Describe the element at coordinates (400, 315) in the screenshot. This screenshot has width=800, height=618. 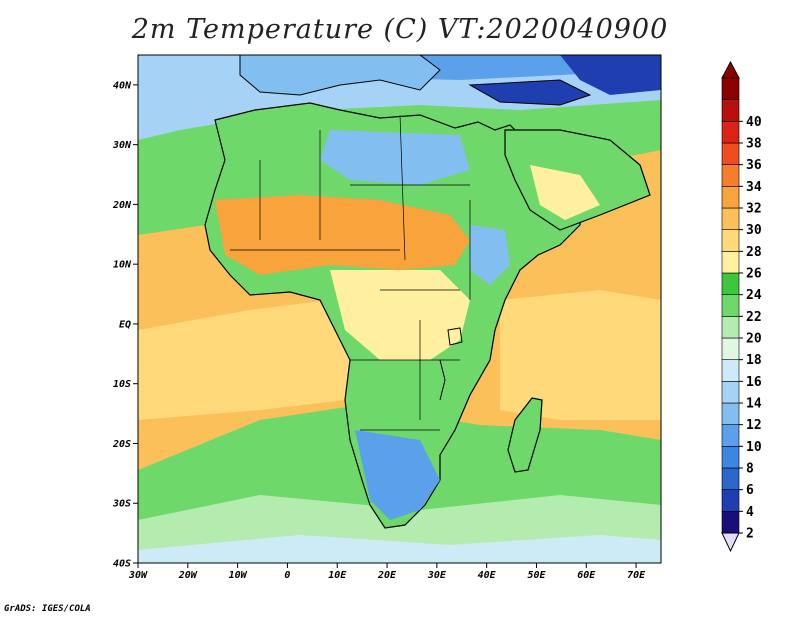
I see `central-warm-zone` at that location.